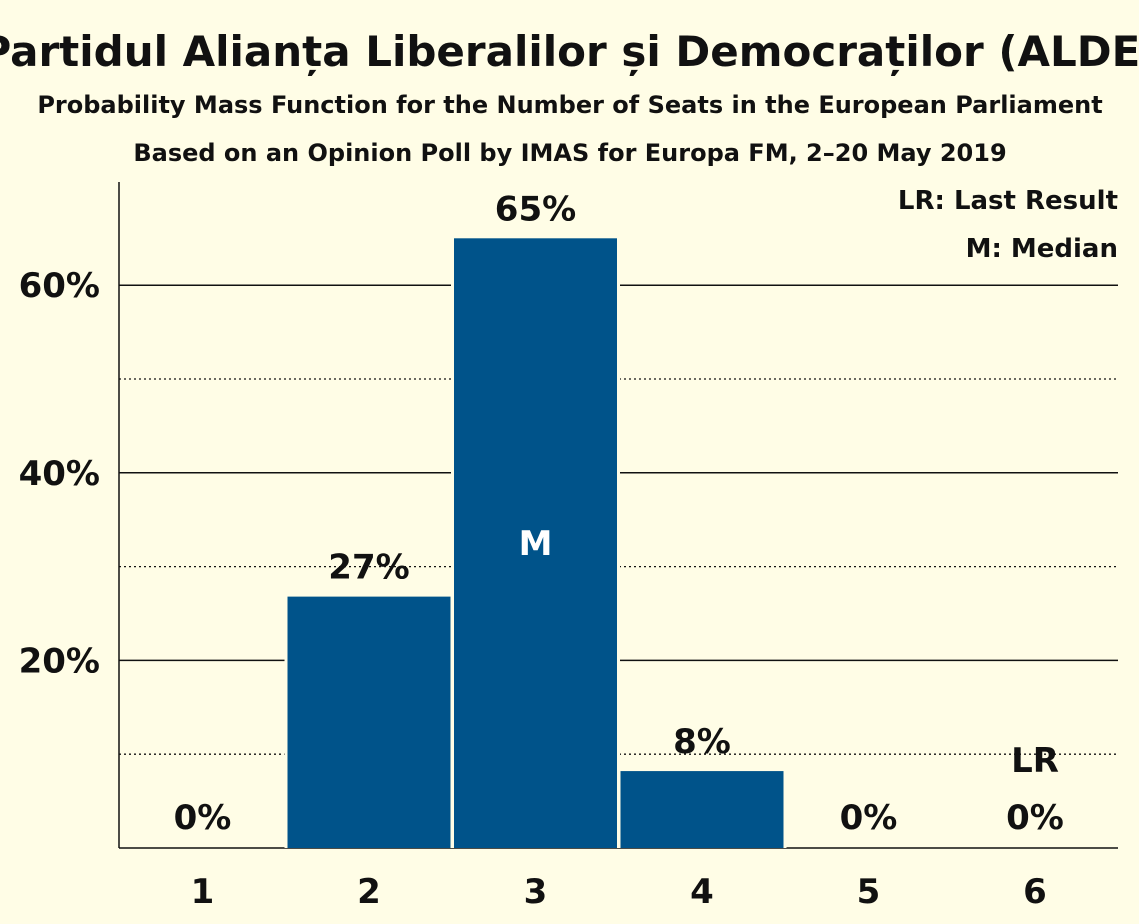 The width and height of the screenshot is (1139, 924). Describe the element at coordinates (59, 286) in the screenshot. I see `y-tick-label: 60%` at that location.